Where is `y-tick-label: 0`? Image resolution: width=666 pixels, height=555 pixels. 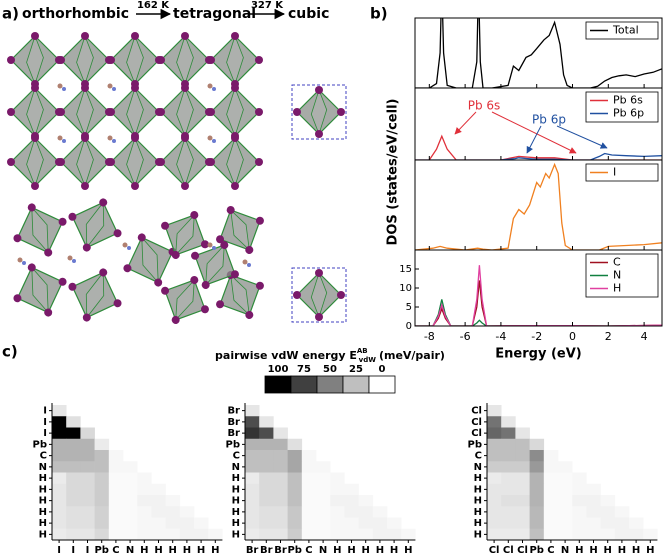 y-tick-label: 0 is located at coordinates (409, 326).